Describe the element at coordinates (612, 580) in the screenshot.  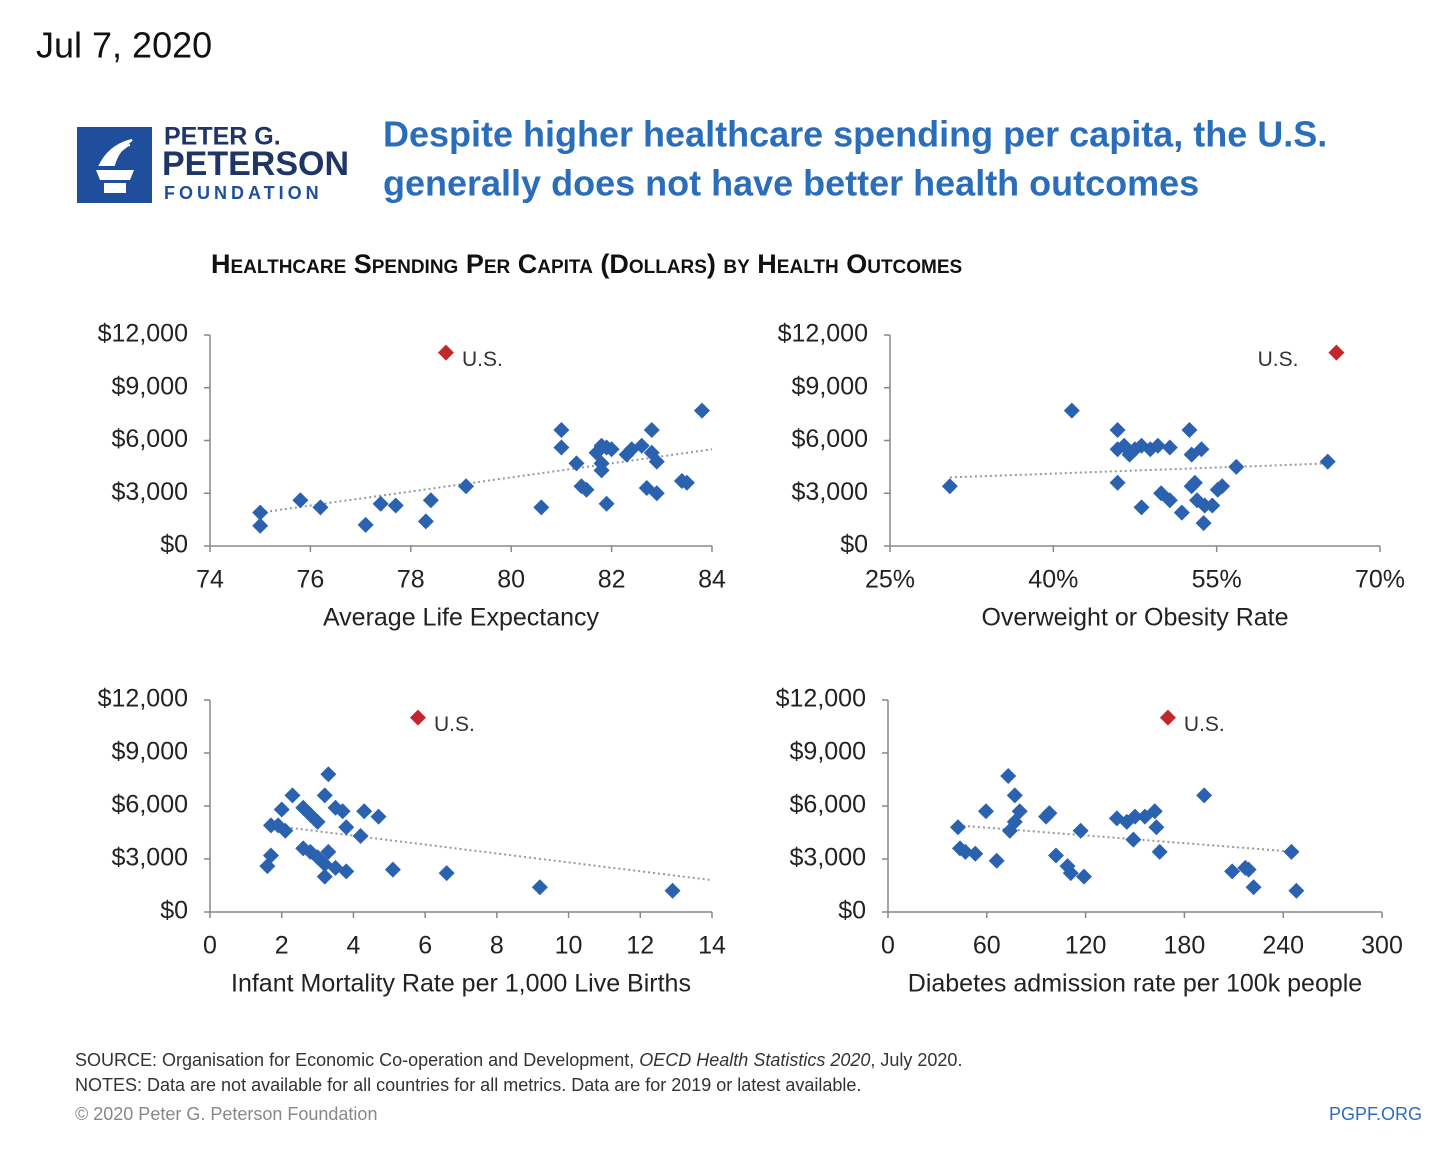
I see `x-tick-label: 82` at that location.